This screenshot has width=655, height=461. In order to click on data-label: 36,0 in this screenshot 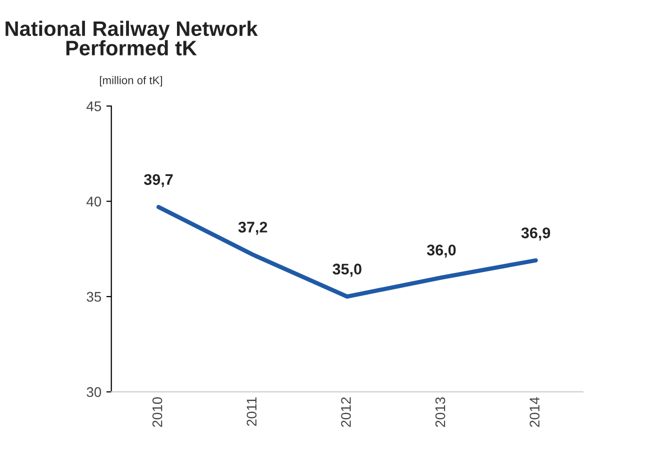, I will do `click(441, 251)`.